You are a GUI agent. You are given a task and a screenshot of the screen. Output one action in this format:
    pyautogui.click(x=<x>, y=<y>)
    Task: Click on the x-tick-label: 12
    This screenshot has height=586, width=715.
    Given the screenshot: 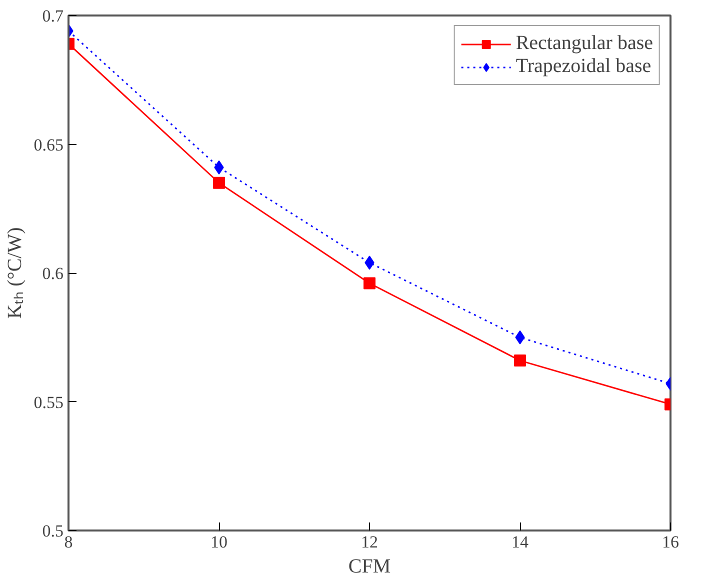 What is the action you would take?
    pyautogui.click(x=369, y=542)
    